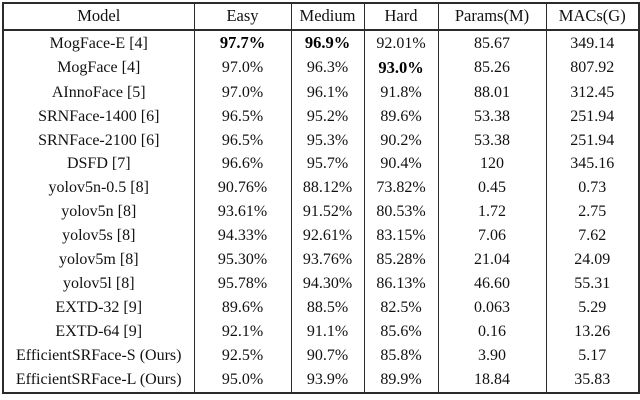 The height and width of the screenshot is (400, 640). What do you see at coordinates (327, 164) in the screenshot?
I see `cell-medium: 95.7%` at bounding box center [327, 164].